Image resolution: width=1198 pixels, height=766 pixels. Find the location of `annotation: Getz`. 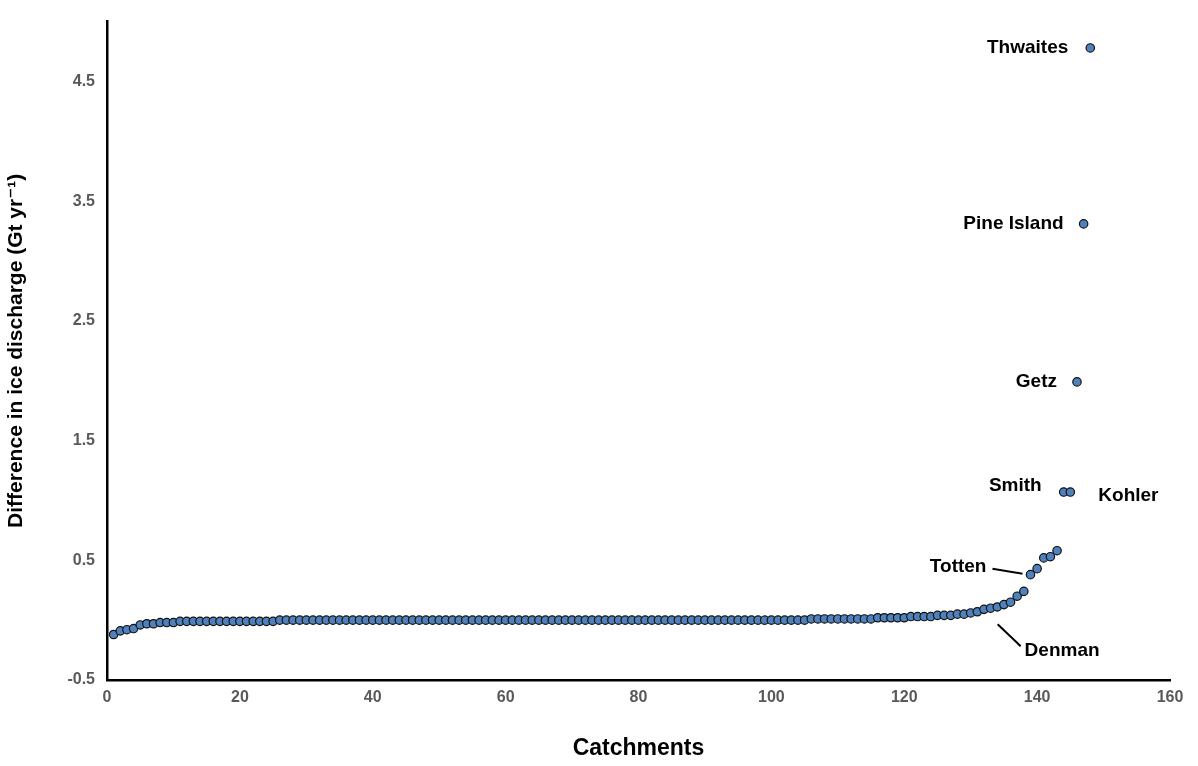

annotation: Getz is located at coordinates (1036, 381).